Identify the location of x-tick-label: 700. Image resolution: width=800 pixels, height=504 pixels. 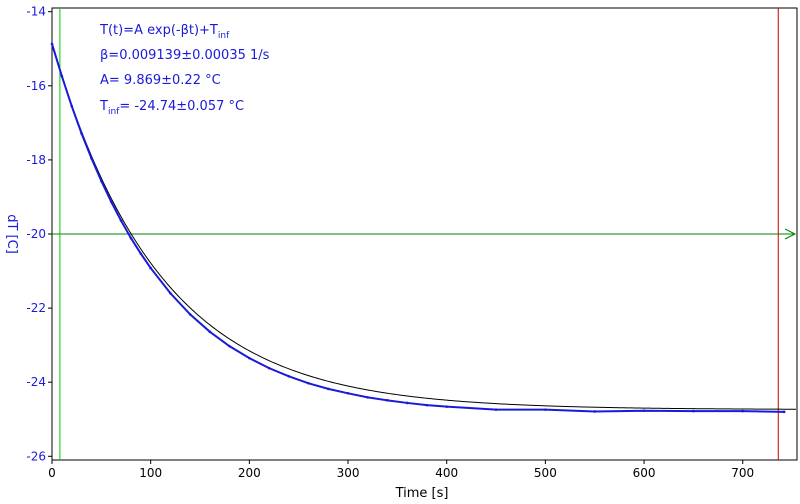
(742, 473).